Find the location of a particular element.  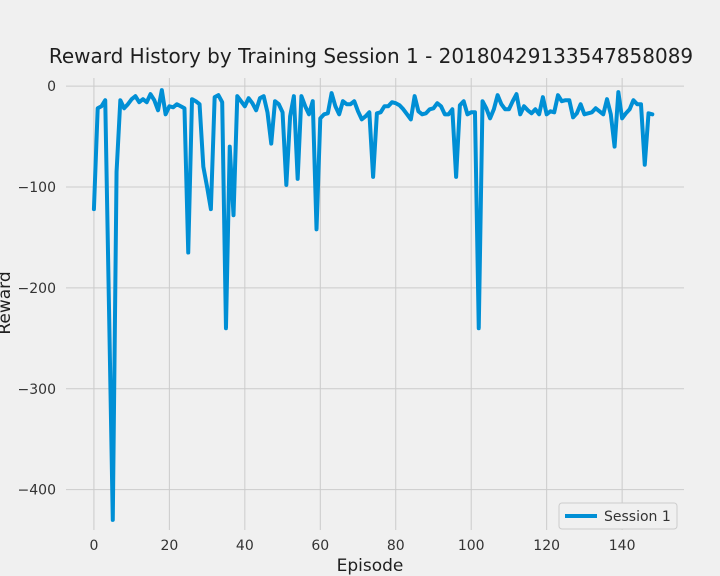

y-tick-label: 0 is located at coordinates (51, 87).